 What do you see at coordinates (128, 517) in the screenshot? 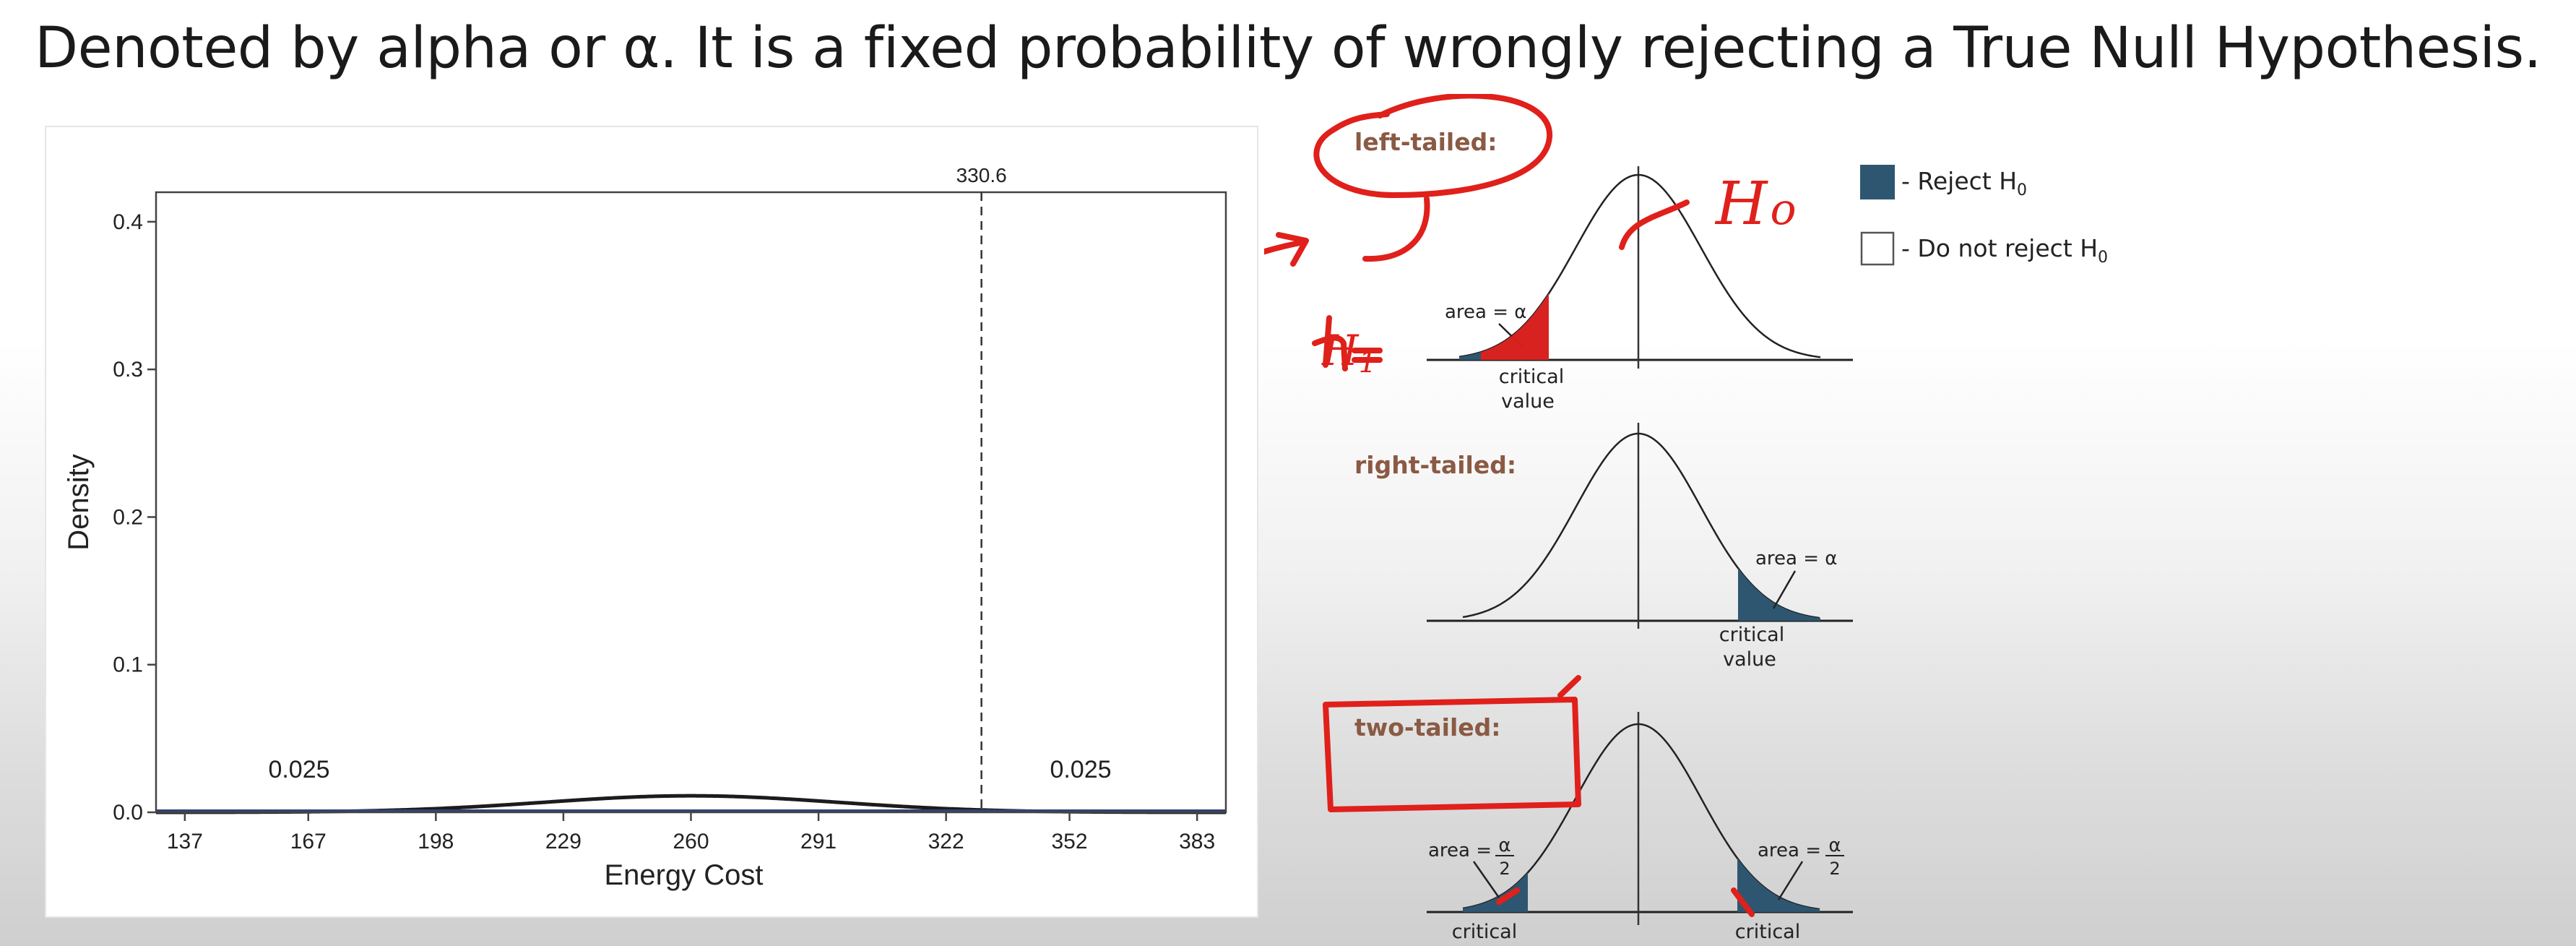
I see `y-tick-label: 0.2` at bounding box center [128, 517].